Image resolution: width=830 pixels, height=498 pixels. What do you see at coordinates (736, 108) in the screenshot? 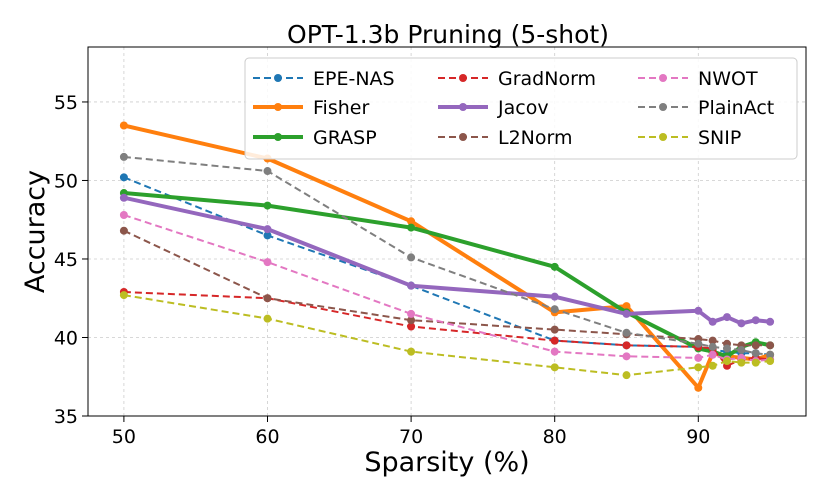
I see `legend-label-plainact: PlainAct` at bounding box center [736, 108].